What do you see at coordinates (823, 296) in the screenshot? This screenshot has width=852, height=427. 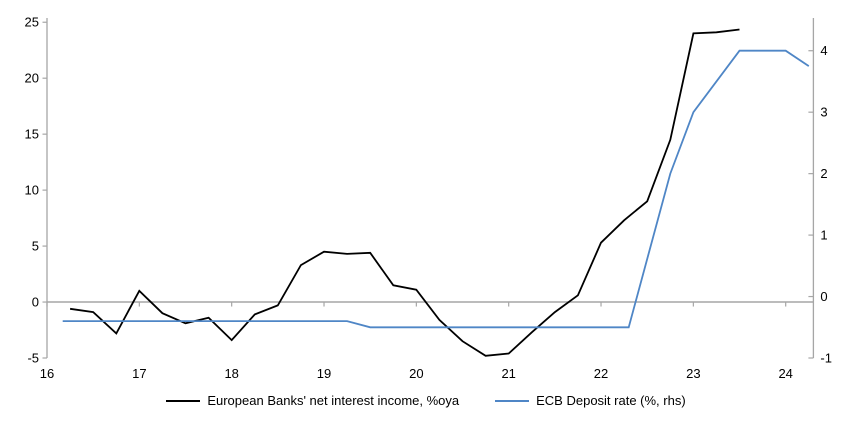 I see `y-right-tick-label: 0` at bounding box center [823, 296].